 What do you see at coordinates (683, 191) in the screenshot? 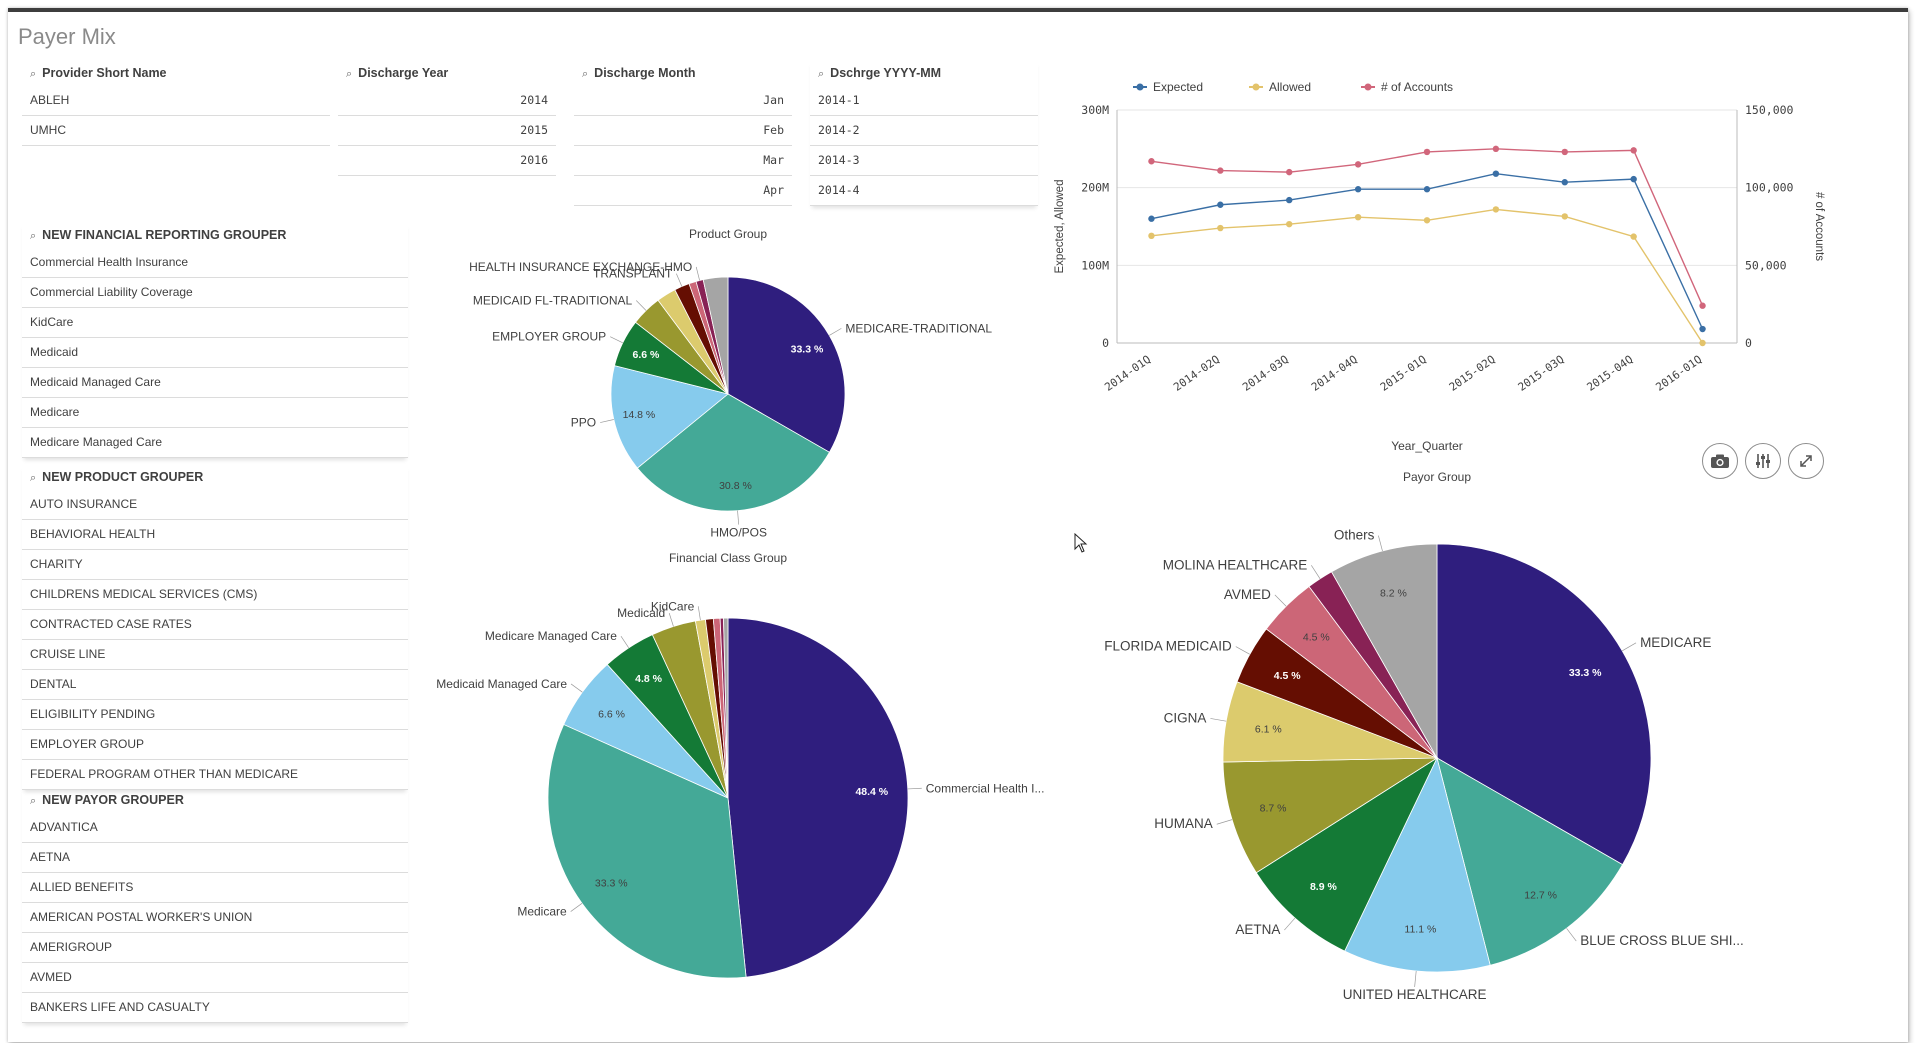
I see `filter-list-item: Apr` at bounding box center [683, 191].